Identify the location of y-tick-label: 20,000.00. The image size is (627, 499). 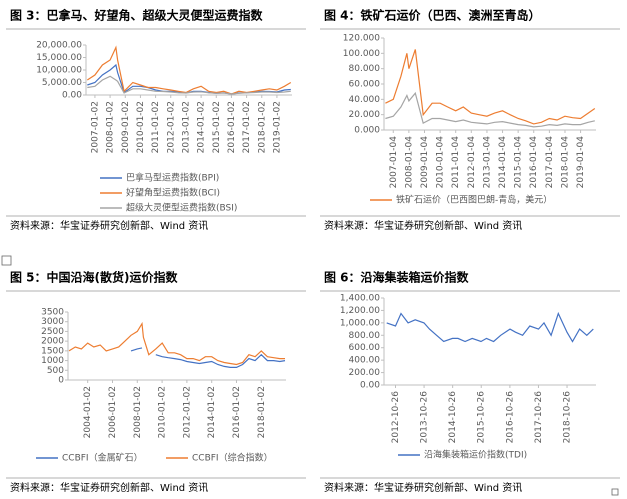
(59, 46).